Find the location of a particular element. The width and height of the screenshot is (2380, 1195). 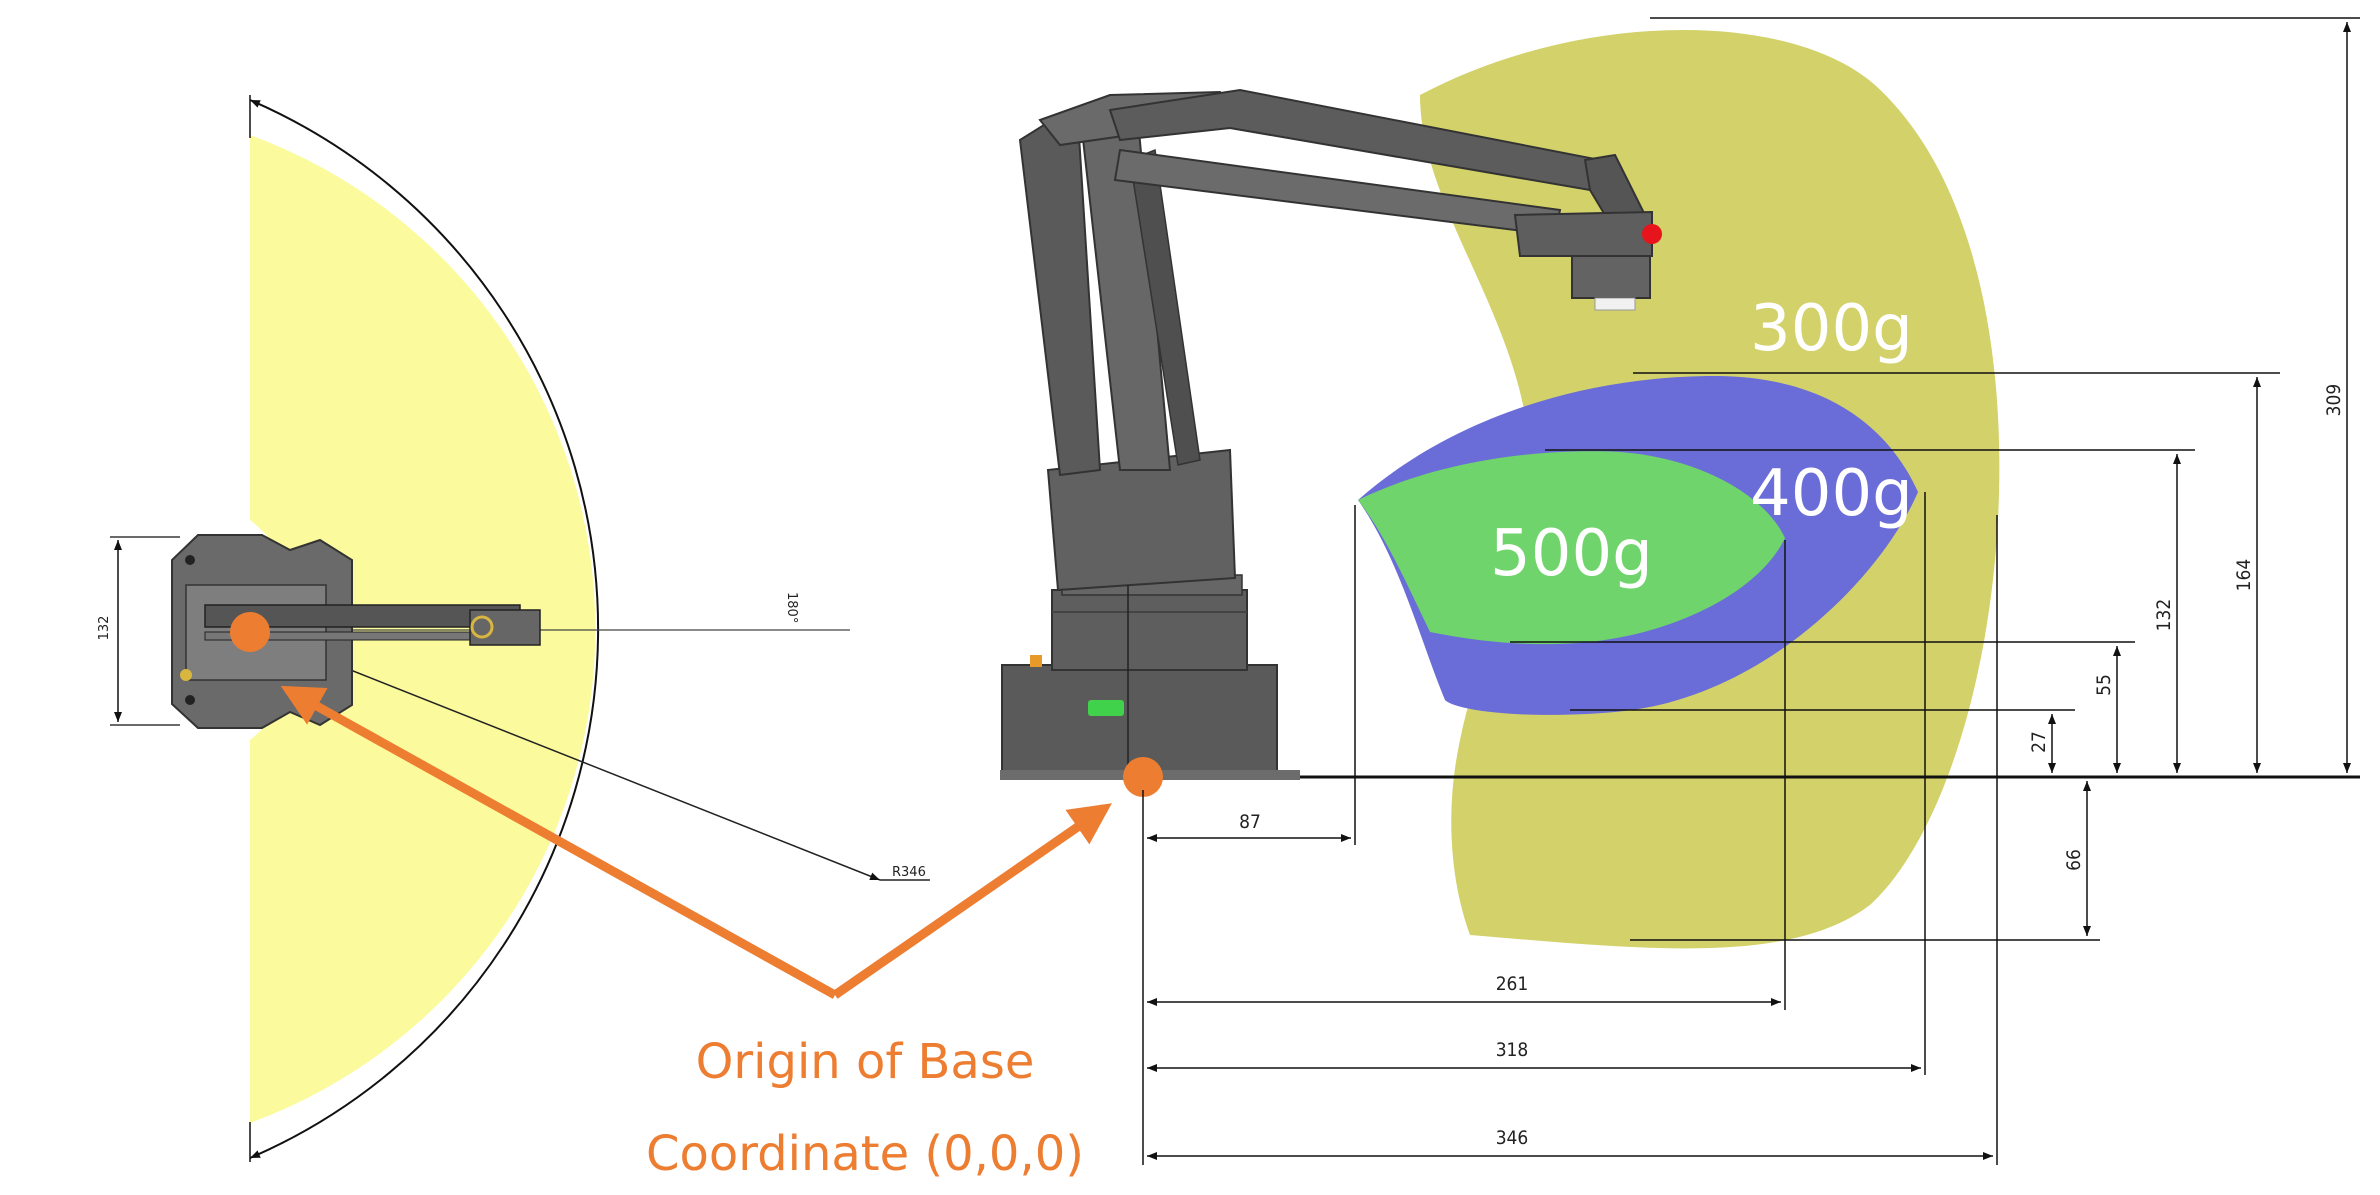

zone-500g-label: 500g is located at coordinates (1571, 554).